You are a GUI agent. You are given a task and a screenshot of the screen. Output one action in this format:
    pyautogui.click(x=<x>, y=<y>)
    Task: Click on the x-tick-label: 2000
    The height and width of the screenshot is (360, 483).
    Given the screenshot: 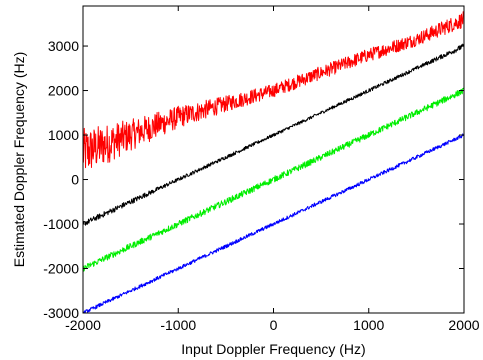 What is the action you would take?
    pyautogui.click(x=463, y=325)
    